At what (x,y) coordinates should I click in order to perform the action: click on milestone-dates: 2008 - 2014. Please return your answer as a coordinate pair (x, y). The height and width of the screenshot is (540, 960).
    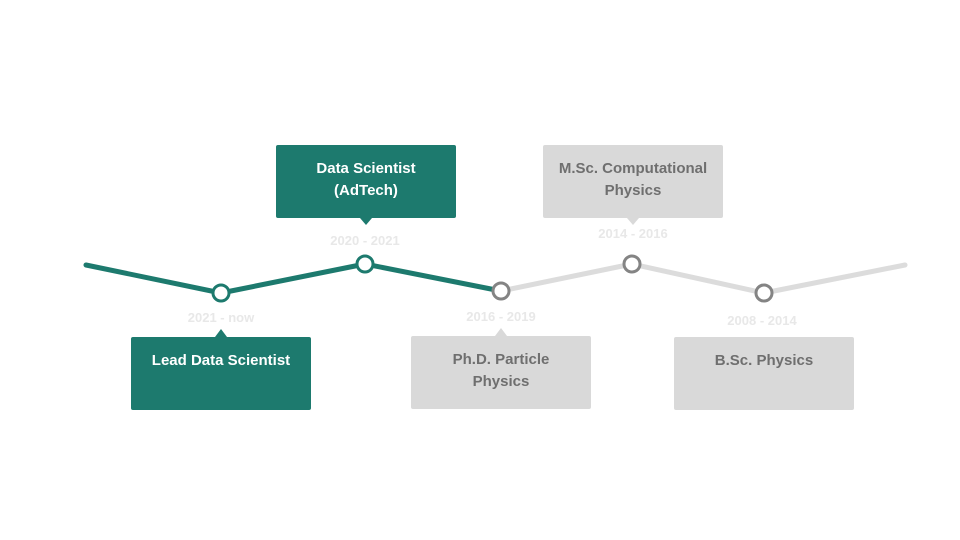
    Looking at the image, I should click on (762, 320).